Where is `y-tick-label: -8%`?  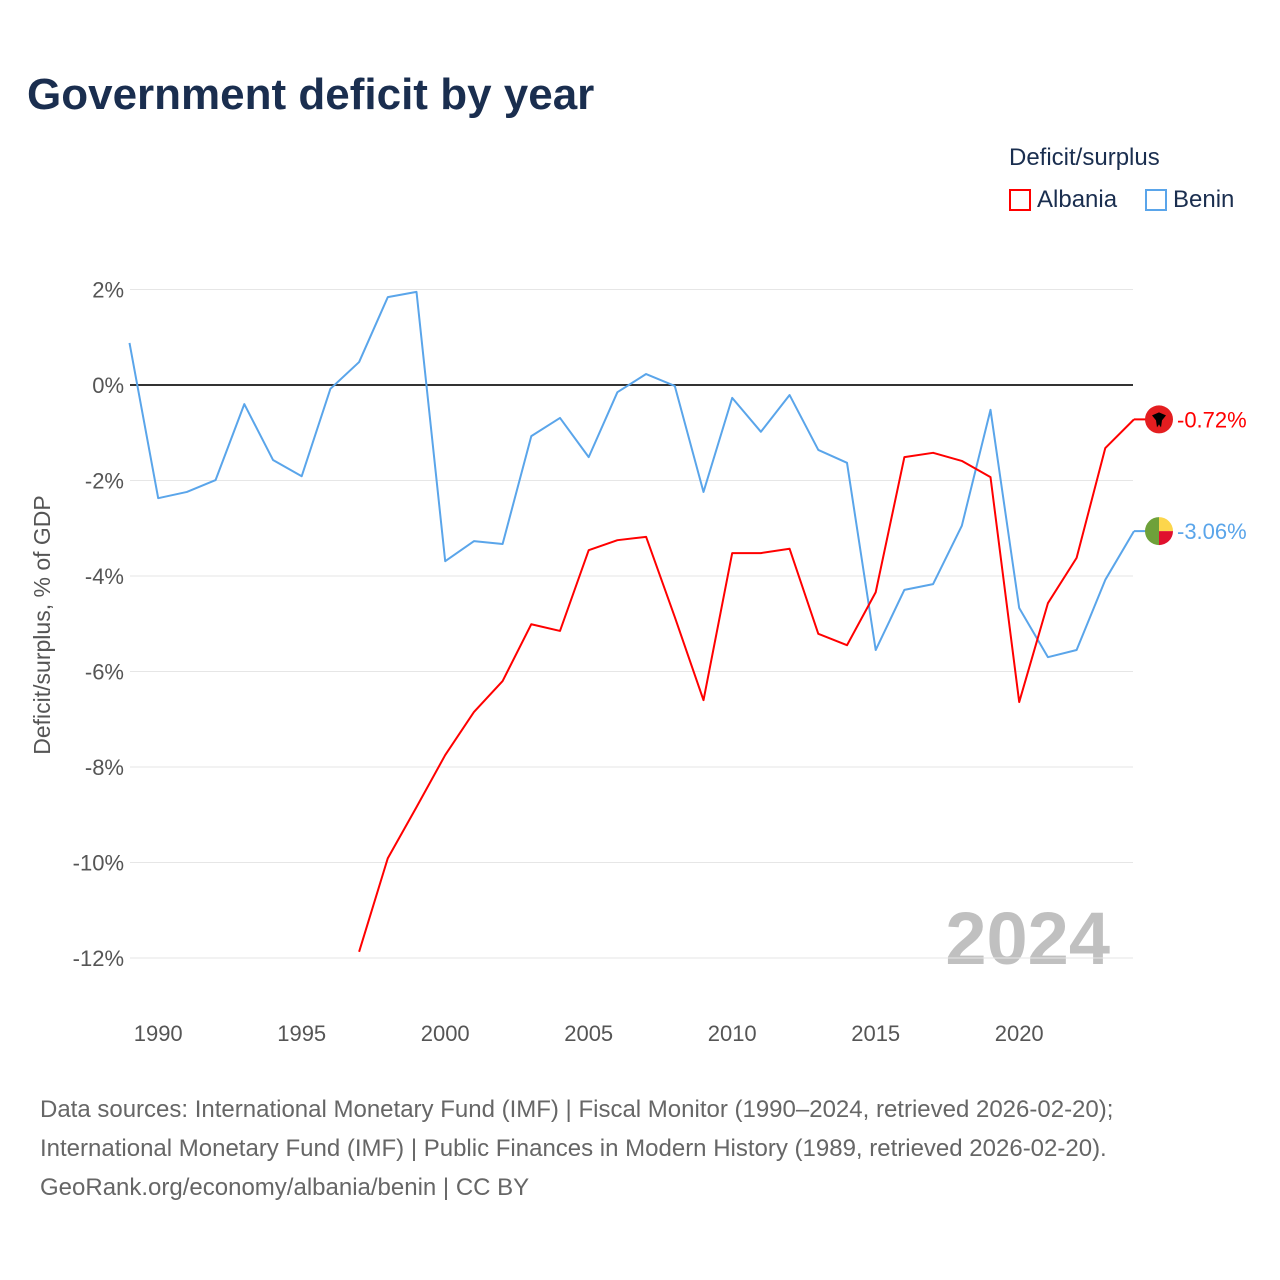
y-tick-label: -8% is located at coordinates (104, 767).